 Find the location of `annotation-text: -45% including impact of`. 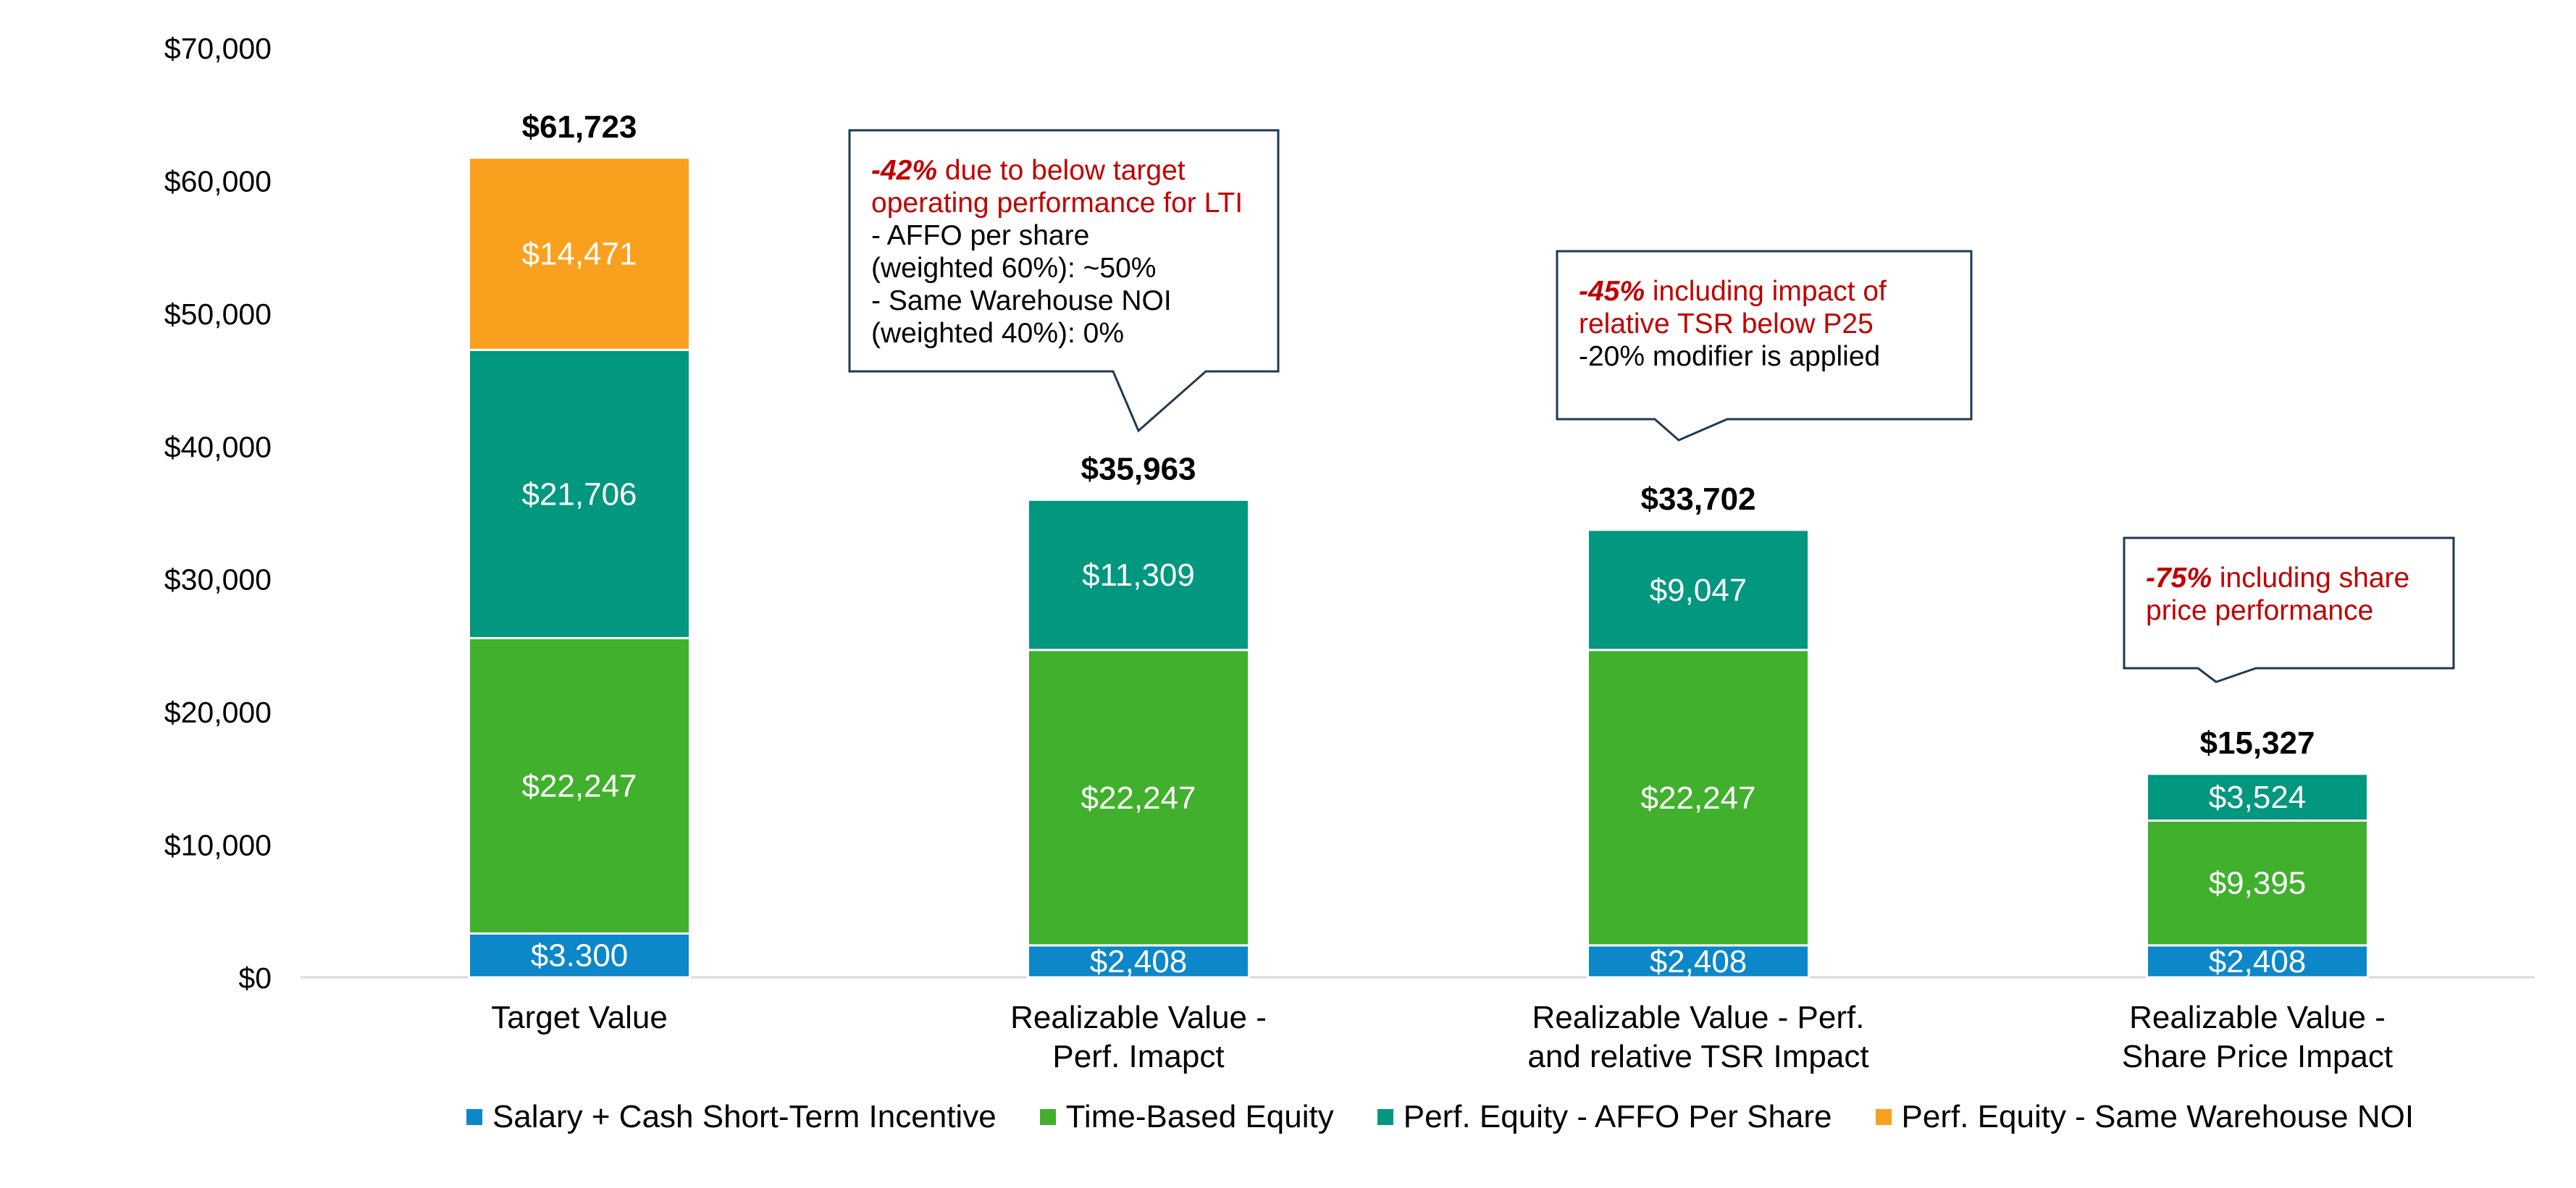

annotation-text: -45% including impact of is located at coordinates (1733, 291).